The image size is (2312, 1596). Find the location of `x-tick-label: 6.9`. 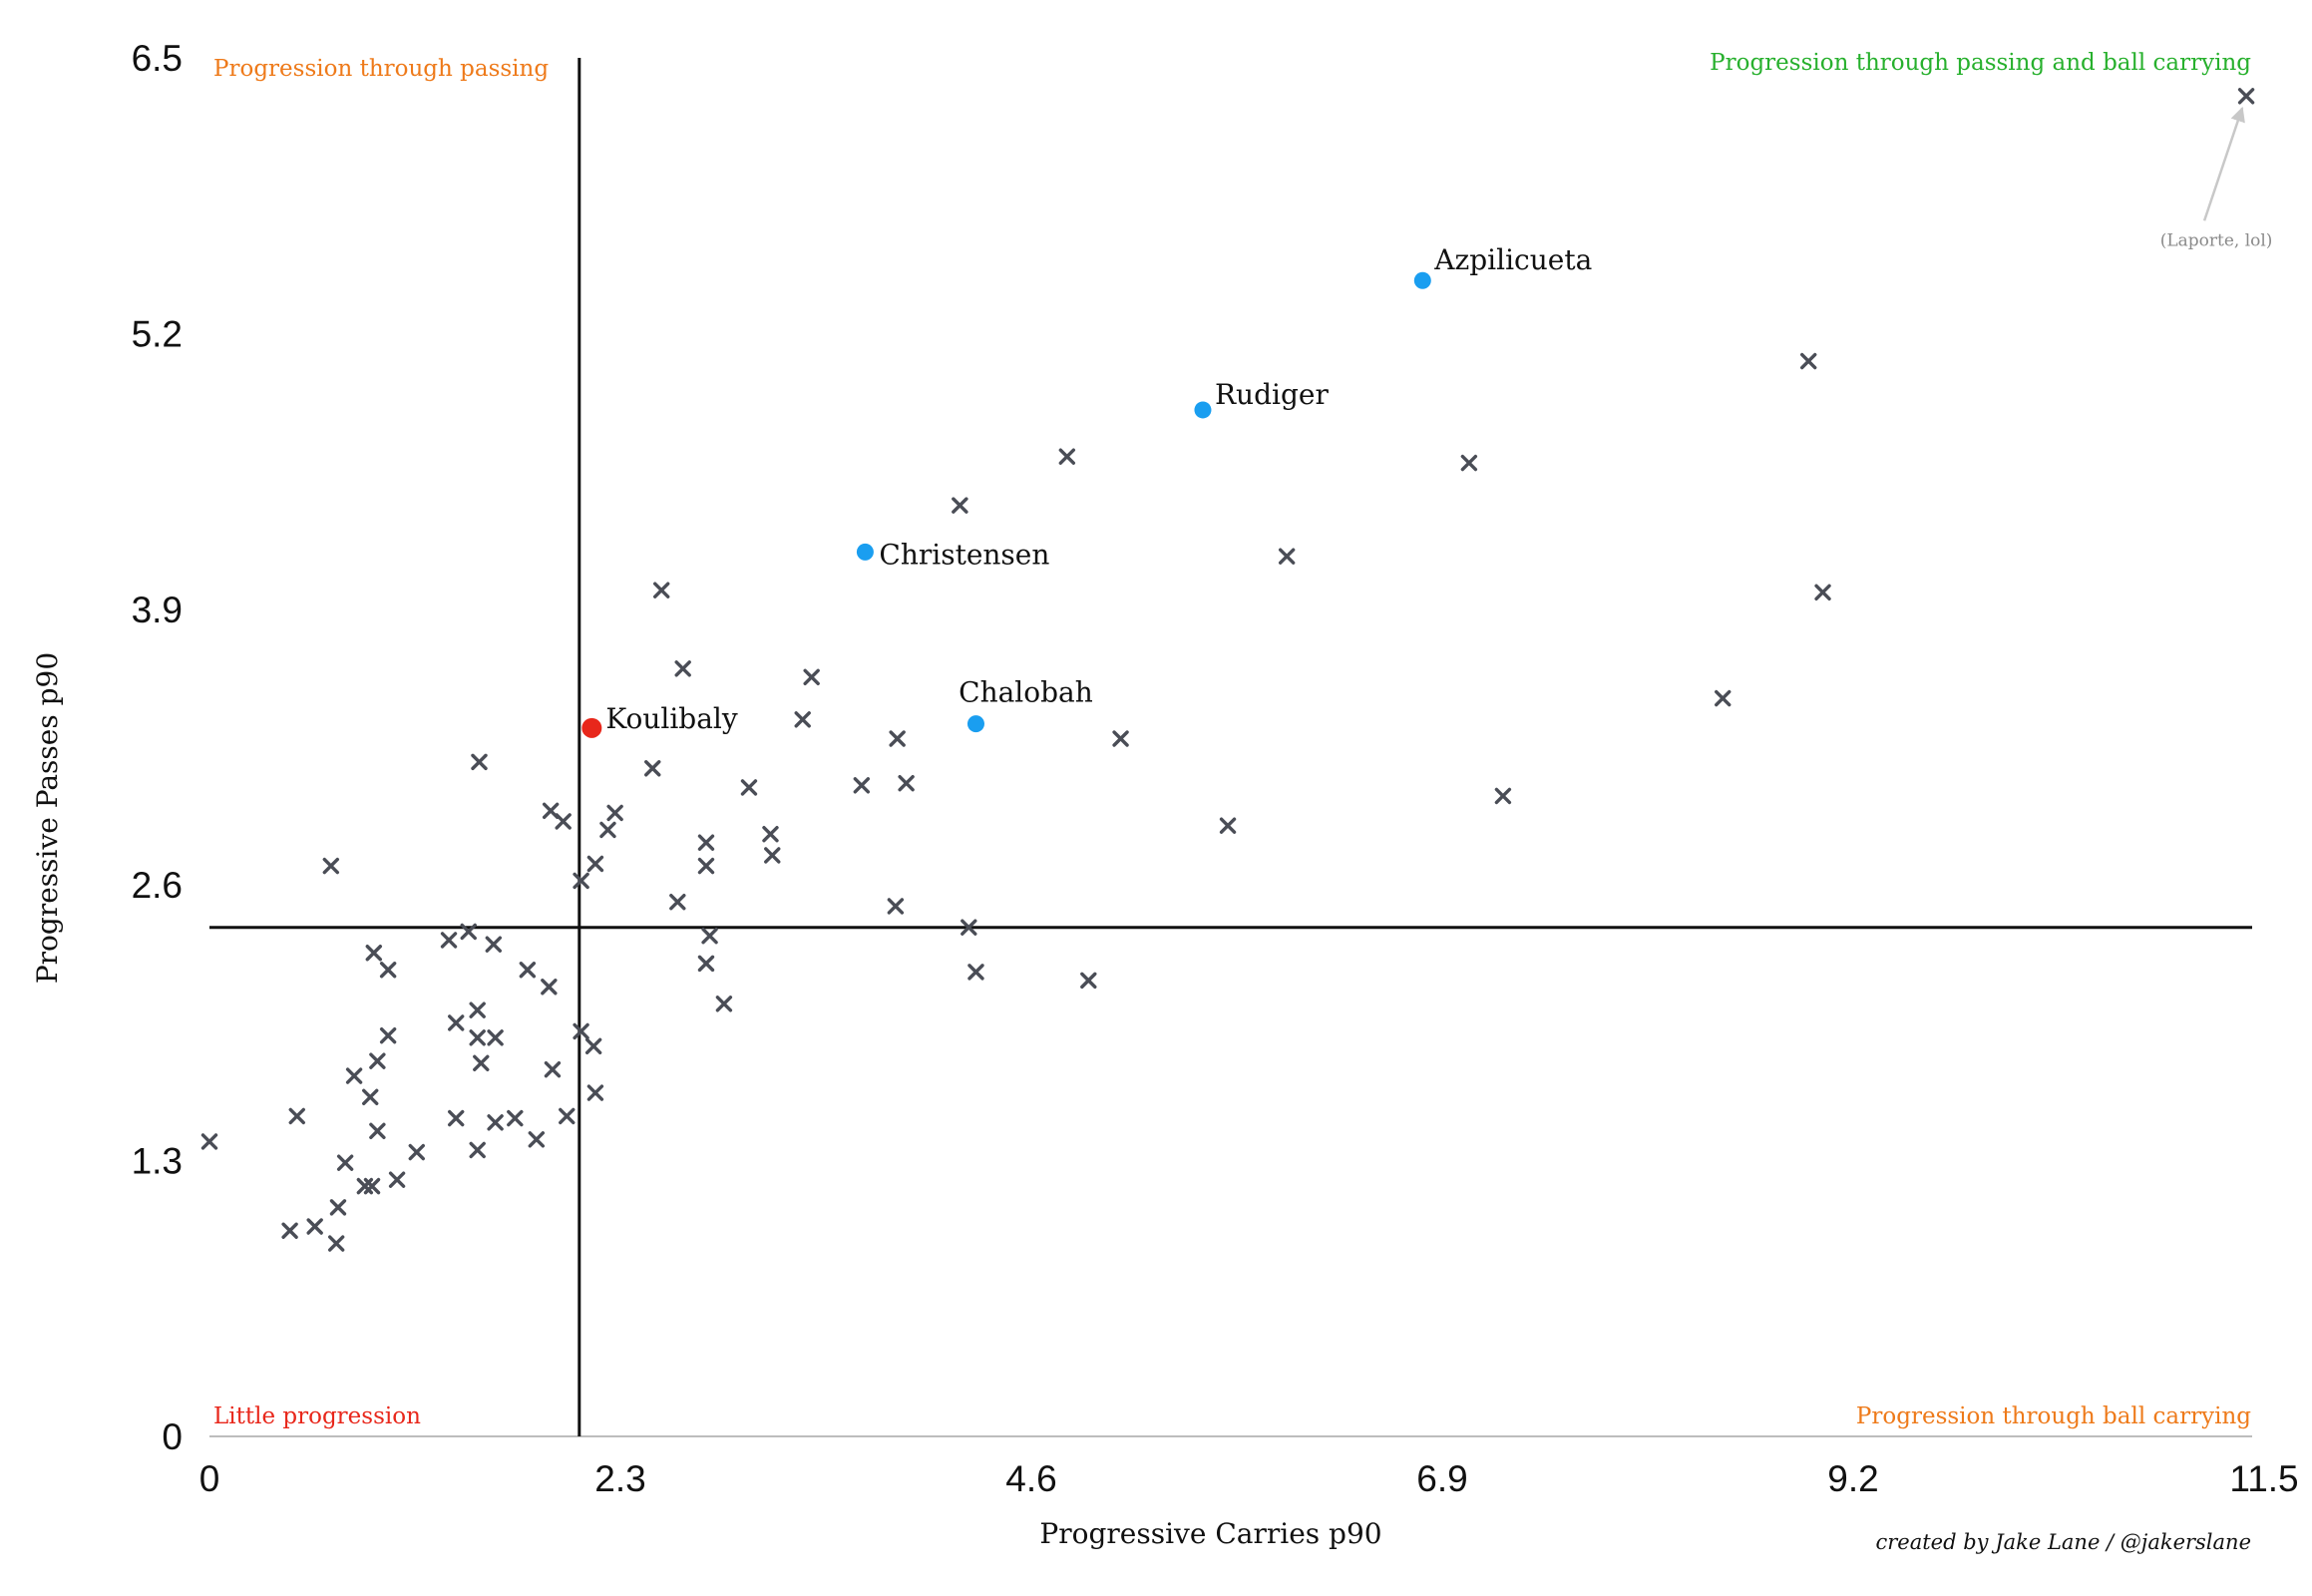

x-tick-label: 6.9 is located at coordinates (1441, 1478).